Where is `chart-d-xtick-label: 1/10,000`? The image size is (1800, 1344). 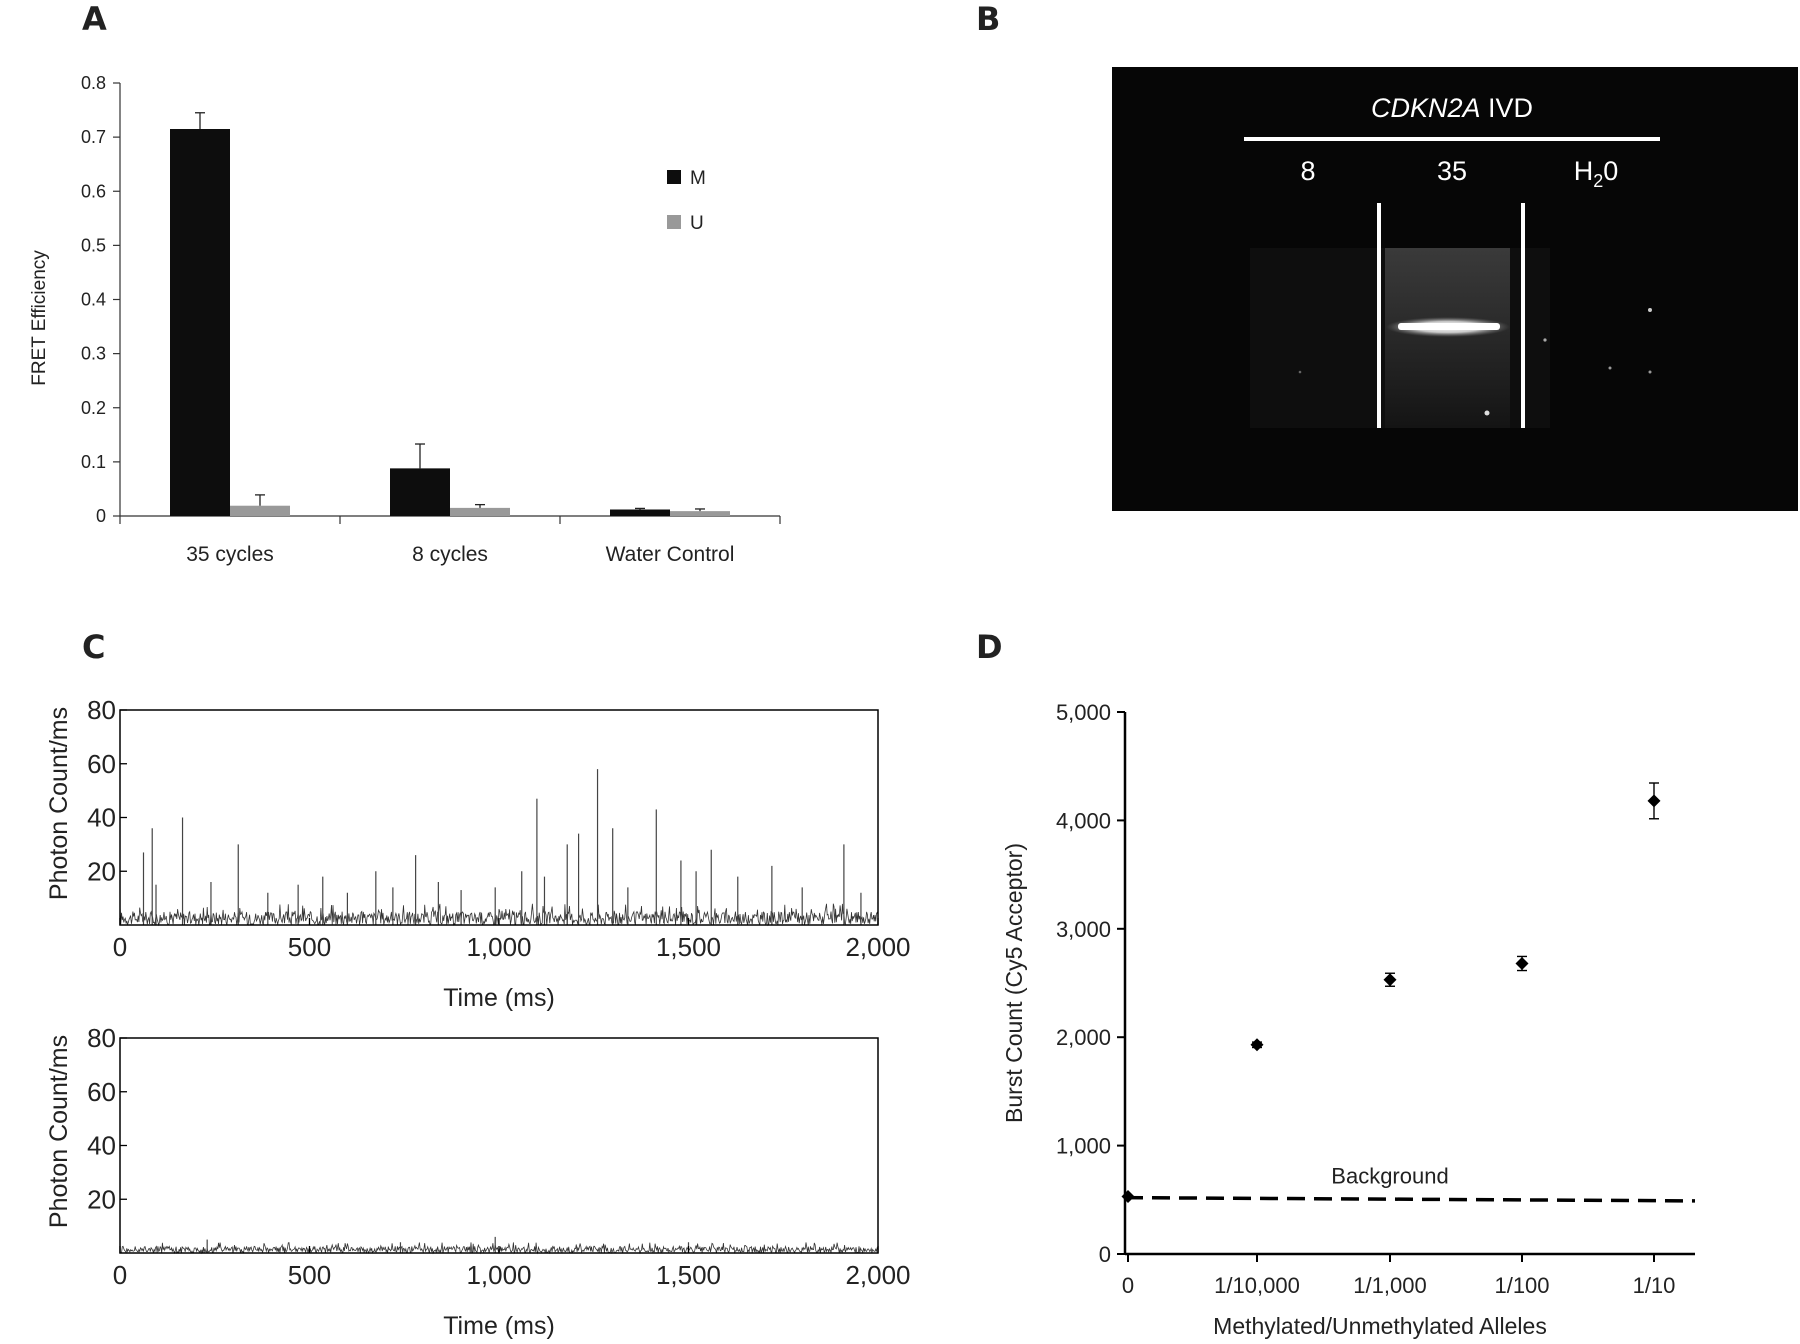
chart-d-xtick-label: 1/10,000 is located at coordinates (1257, 1285).